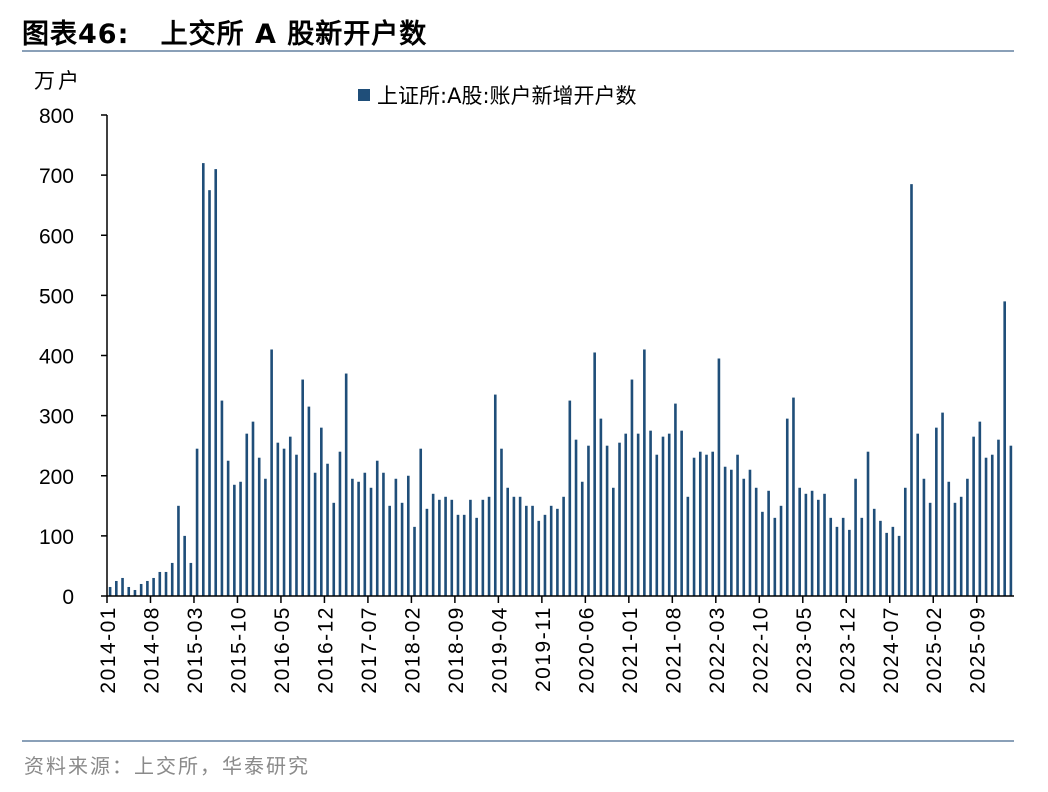  Describe the element at coordinates (56, 357) in the screenshot. I see `y-tick-label: 400` at that location.